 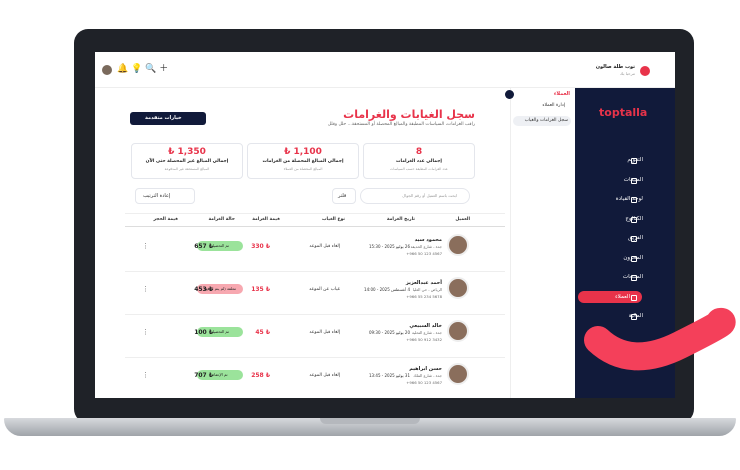 I want to click on menu-item: التقويم, so click(x=635, y=160).